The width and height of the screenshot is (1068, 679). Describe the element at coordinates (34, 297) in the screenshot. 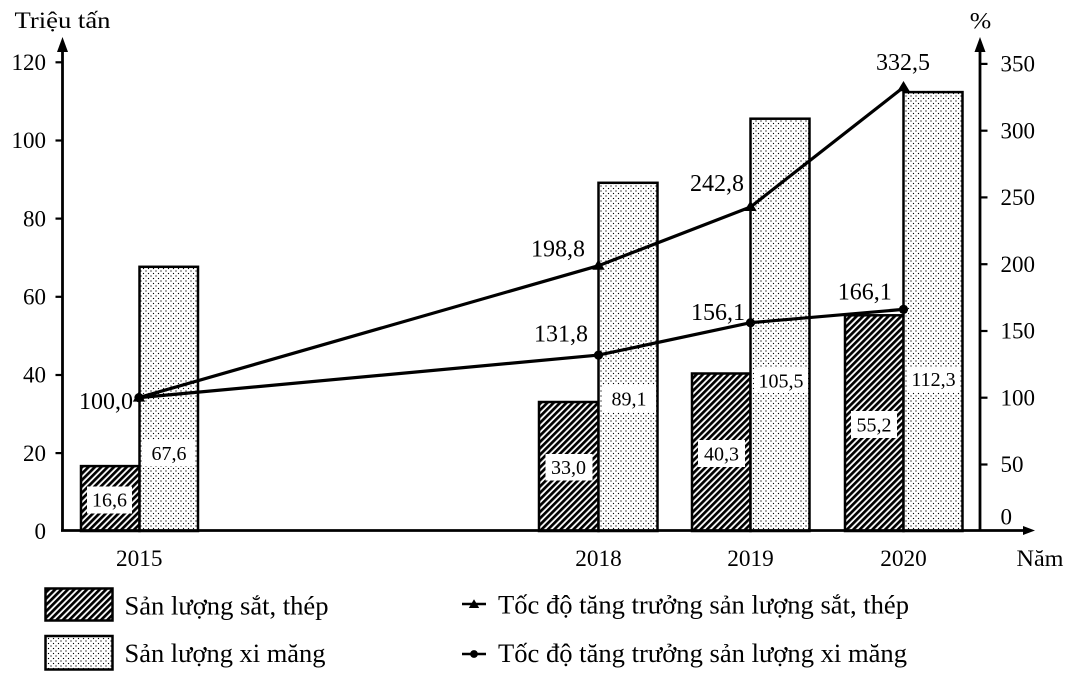

I see `svg-text: 60` at that location.